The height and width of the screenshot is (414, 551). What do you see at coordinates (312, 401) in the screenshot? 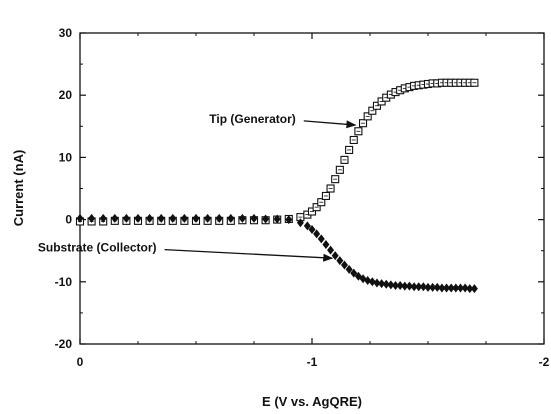
I see `x-axis-title: E (V vs. AgQRE)` at bounding box center [312, 401].